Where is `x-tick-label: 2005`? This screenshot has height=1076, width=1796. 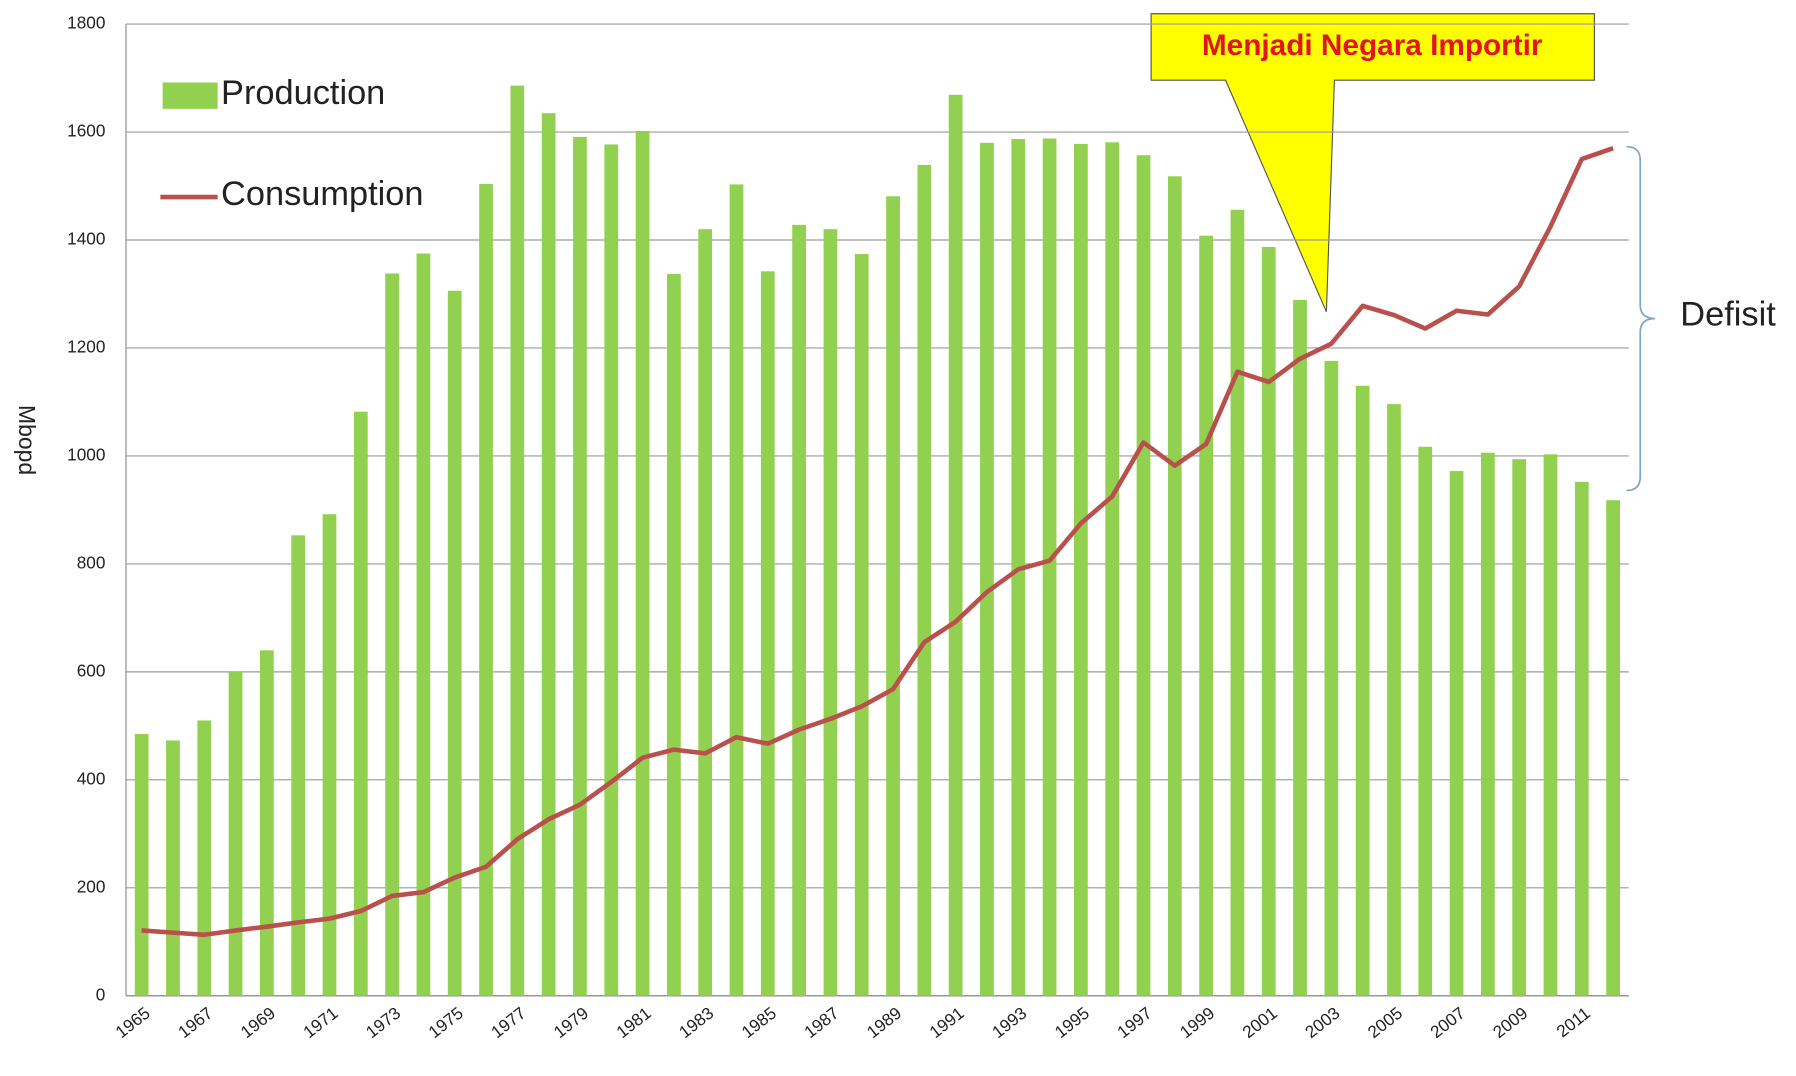 x-tick-label: 2005 is located at coordinates (1385, 1022).